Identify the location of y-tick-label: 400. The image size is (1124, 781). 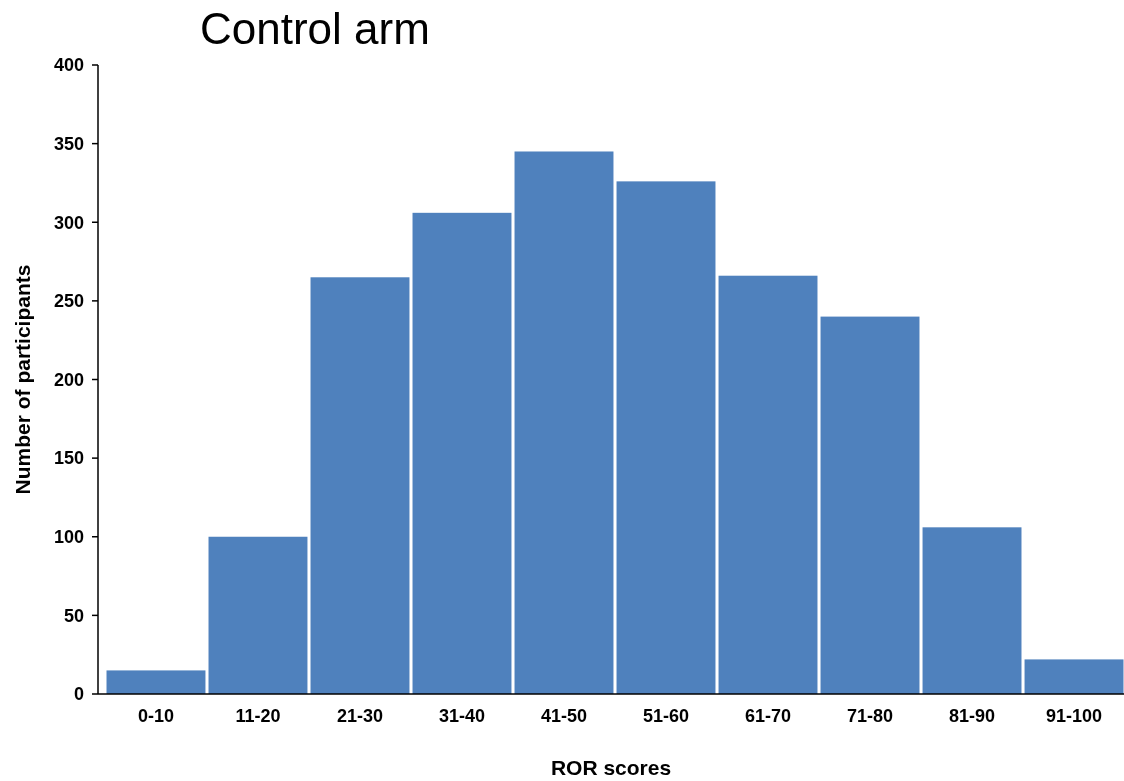
(68, 65).